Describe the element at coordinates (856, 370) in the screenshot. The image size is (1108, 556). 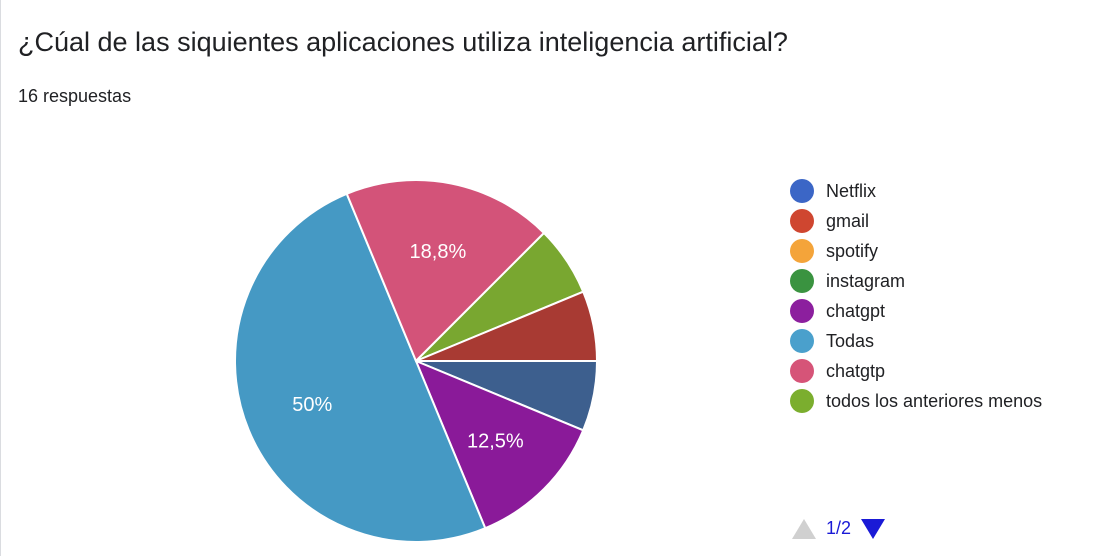
I see `legend-label: chatgtp` at that location.